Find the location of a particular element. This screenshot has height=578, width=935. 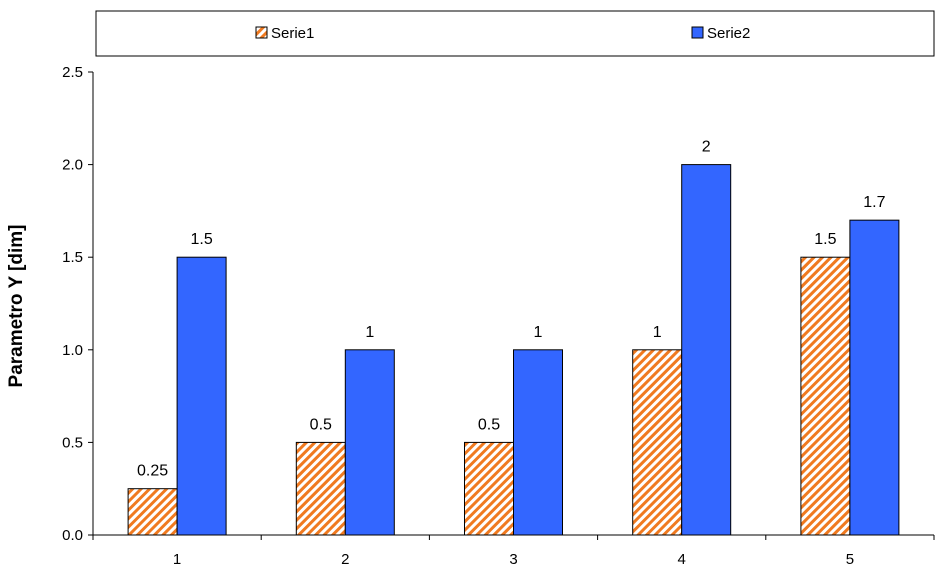

y-tick-label: 0.0 is located at coordinates (72, 535).